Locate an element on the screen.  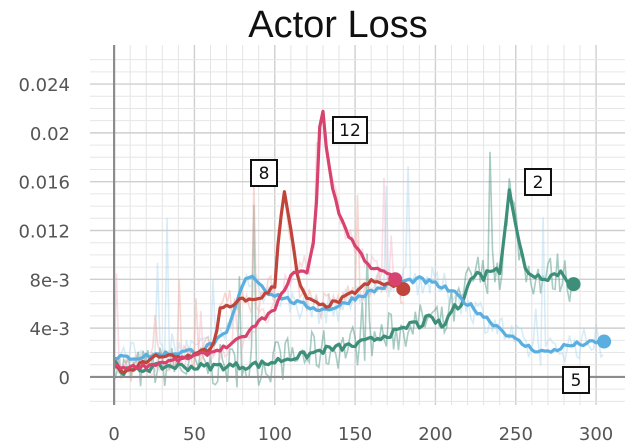
y-tick-label: 8e-3 is located at coordinates (50, 280).